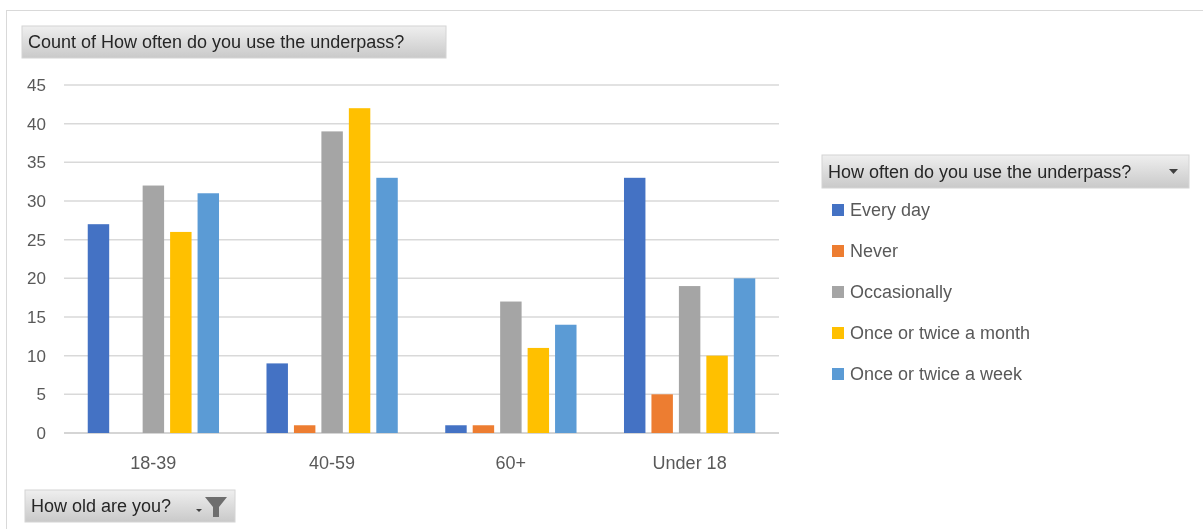 This screenshot has height=529, width=1203. Describe the element at coordinates (874, 251) in the screenshot. I see `legend-label: Never` at that location.